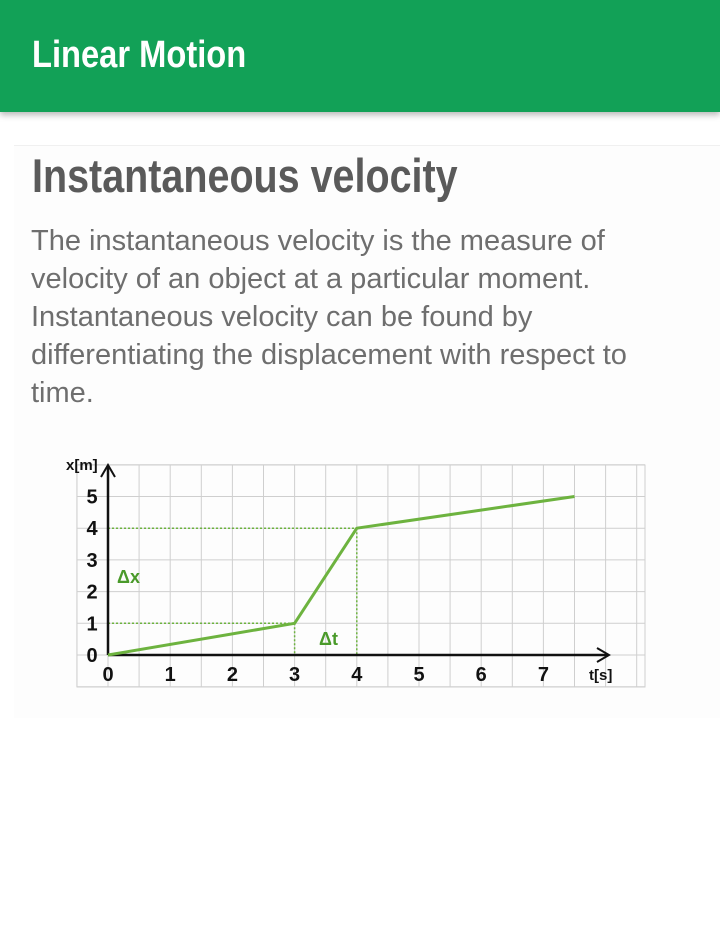 The width and height of the screenshot is (720, 950). Describe the element at coordinates (107, 675) in the screenshot. I see `x-tick-label: 0` at that location.